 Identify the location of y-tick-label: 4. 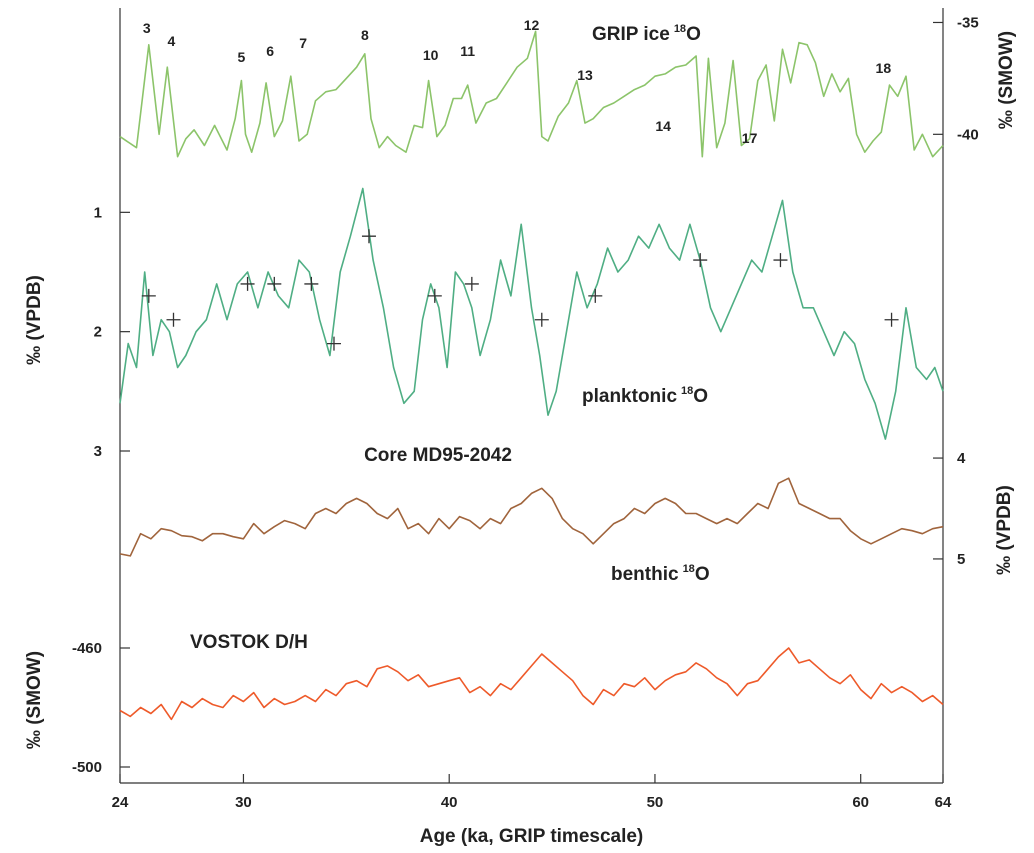
(961, 458).